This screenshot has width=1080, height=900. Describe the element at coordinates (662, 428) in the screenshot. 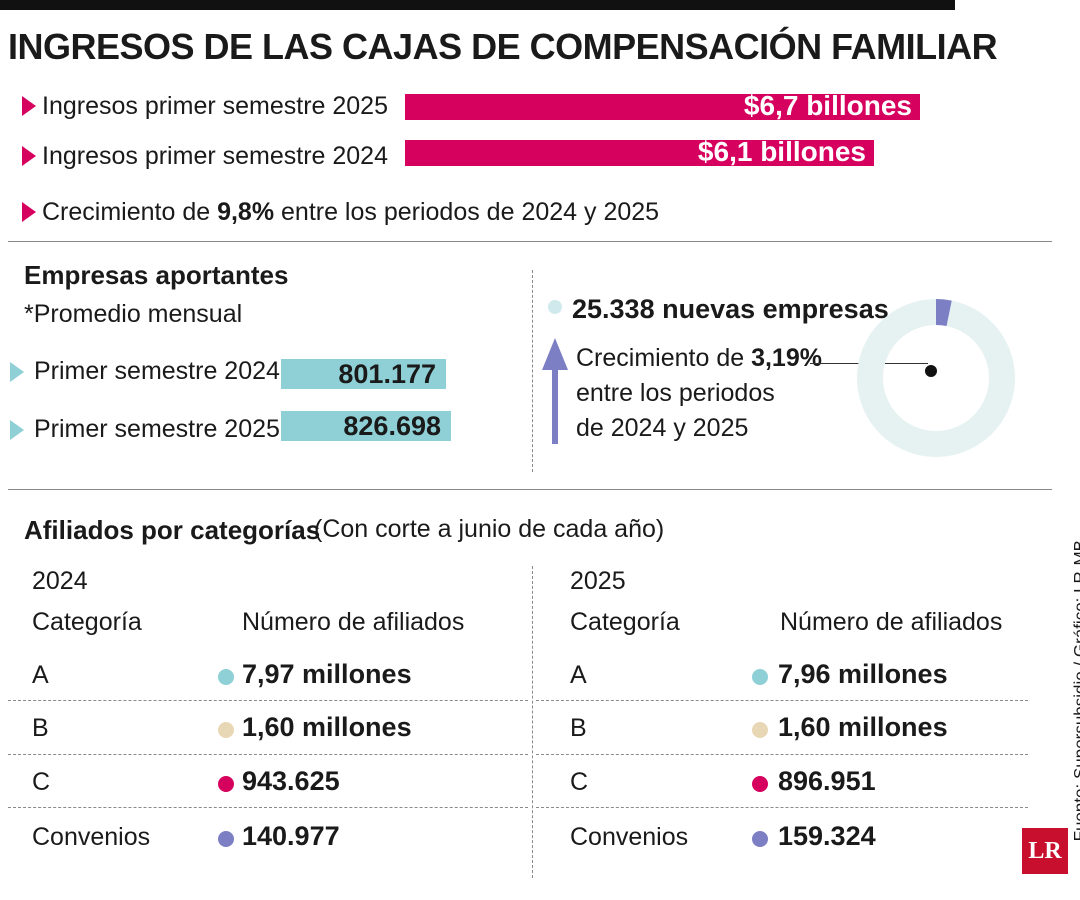

I see `empresas-growth-line3: de 2024 y 2025` at that location.